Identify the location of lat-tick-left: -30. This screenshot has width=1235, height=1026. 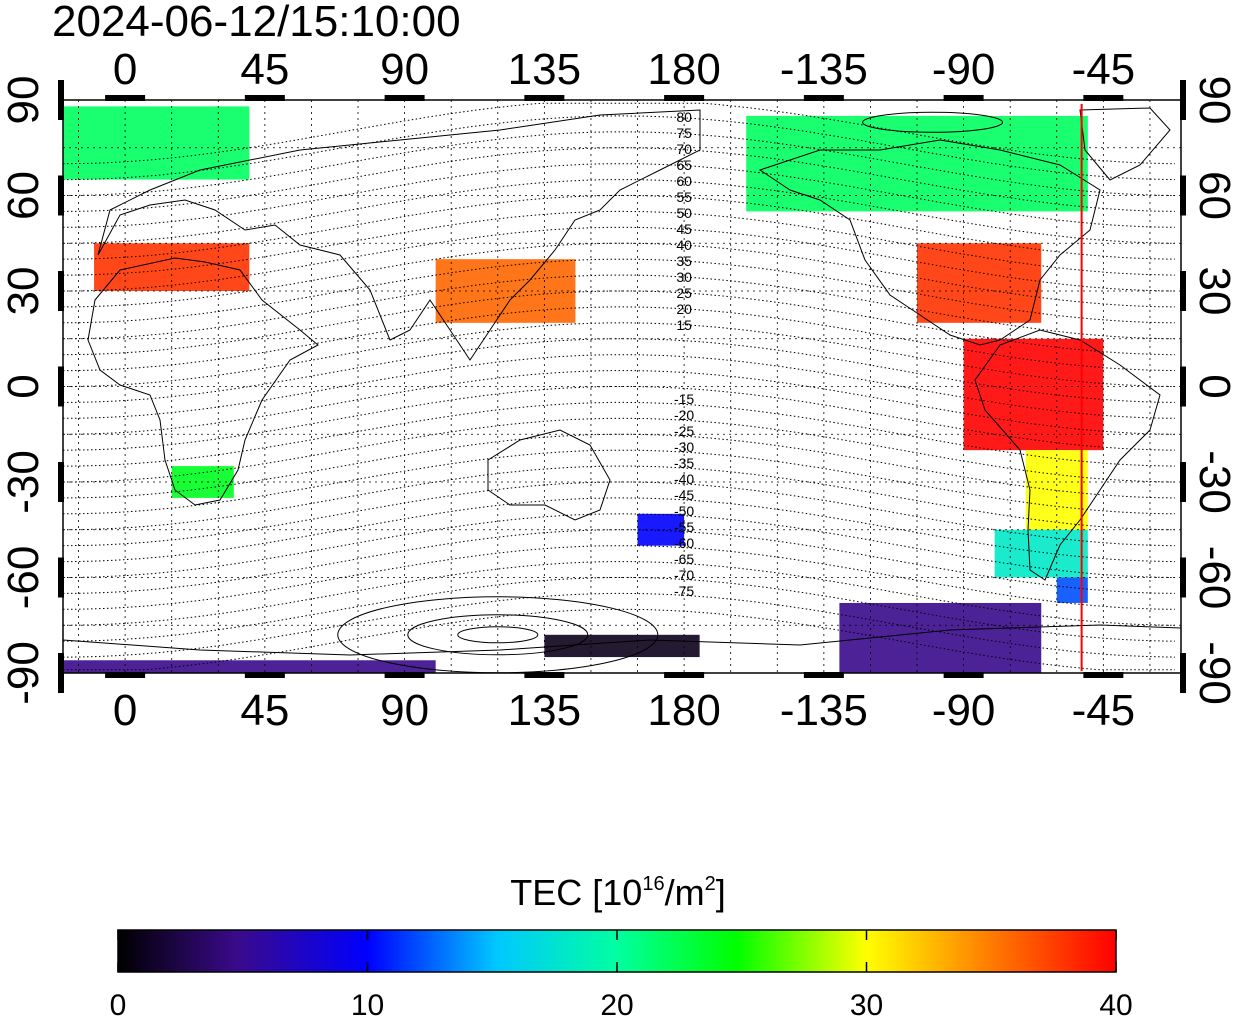
(24, 482).